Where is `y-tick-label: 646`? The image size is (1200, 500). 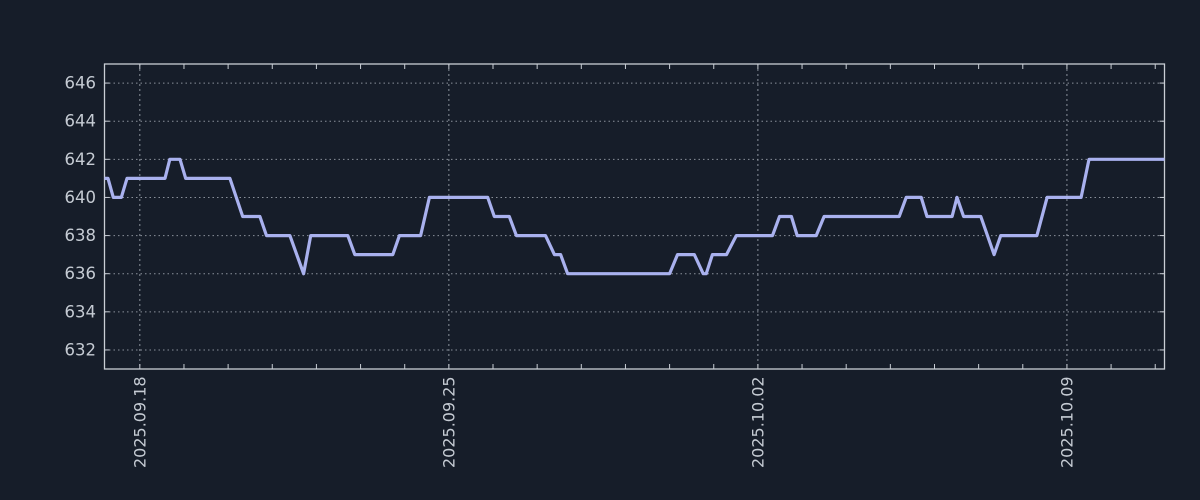 y-tick-label: 646 is located at coordinates (81, 83).